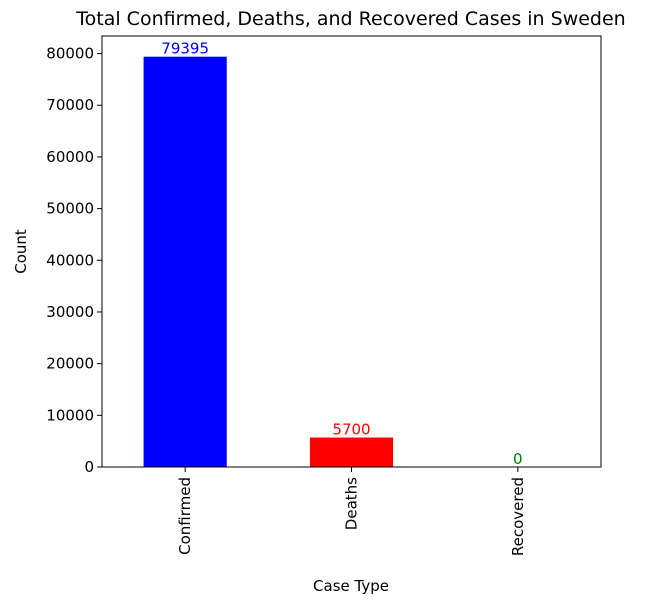  Describe the element at coordinates (70, 157) in the screenshot. I see `y-tick-label: 60000` at that location.